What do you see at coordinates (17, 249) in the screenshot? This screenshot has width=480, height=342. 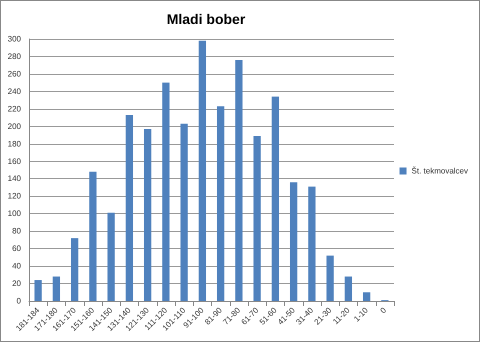 I see `y-tick-label: 60` at bounding box center [17, 249].